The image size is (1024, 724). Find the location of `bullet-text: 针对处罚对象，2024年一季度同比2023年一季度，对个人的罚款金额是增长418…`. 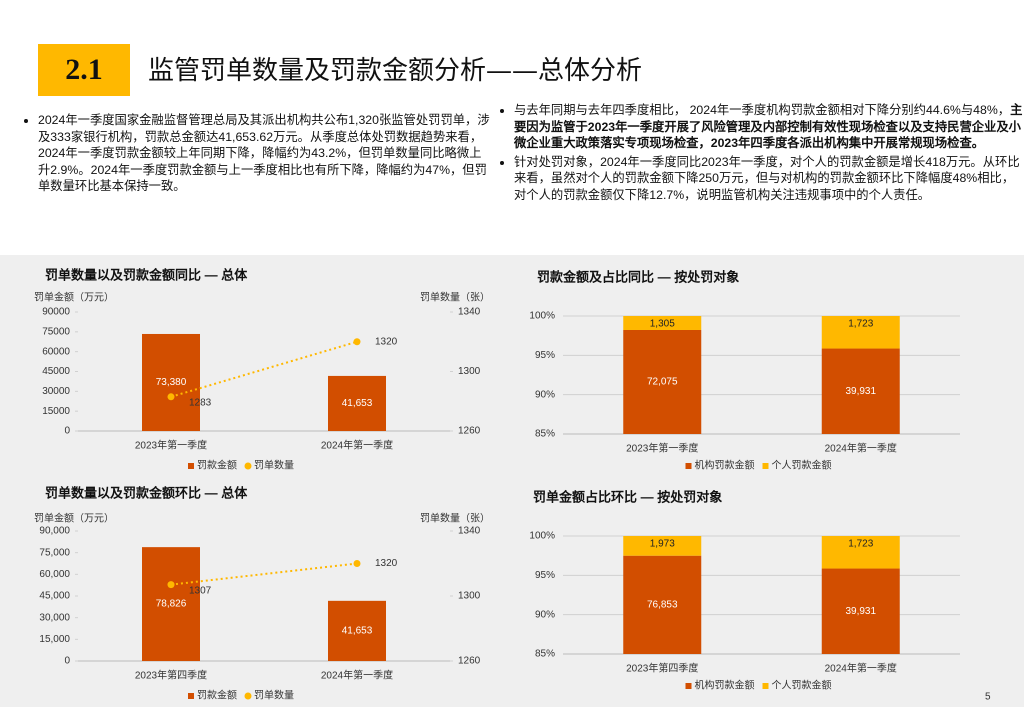

bullet-text: 针对处罚对象，2024年一季度同比2023年一季度，对个人的罚款金额是增长418… is located at coordinates (767, 178).